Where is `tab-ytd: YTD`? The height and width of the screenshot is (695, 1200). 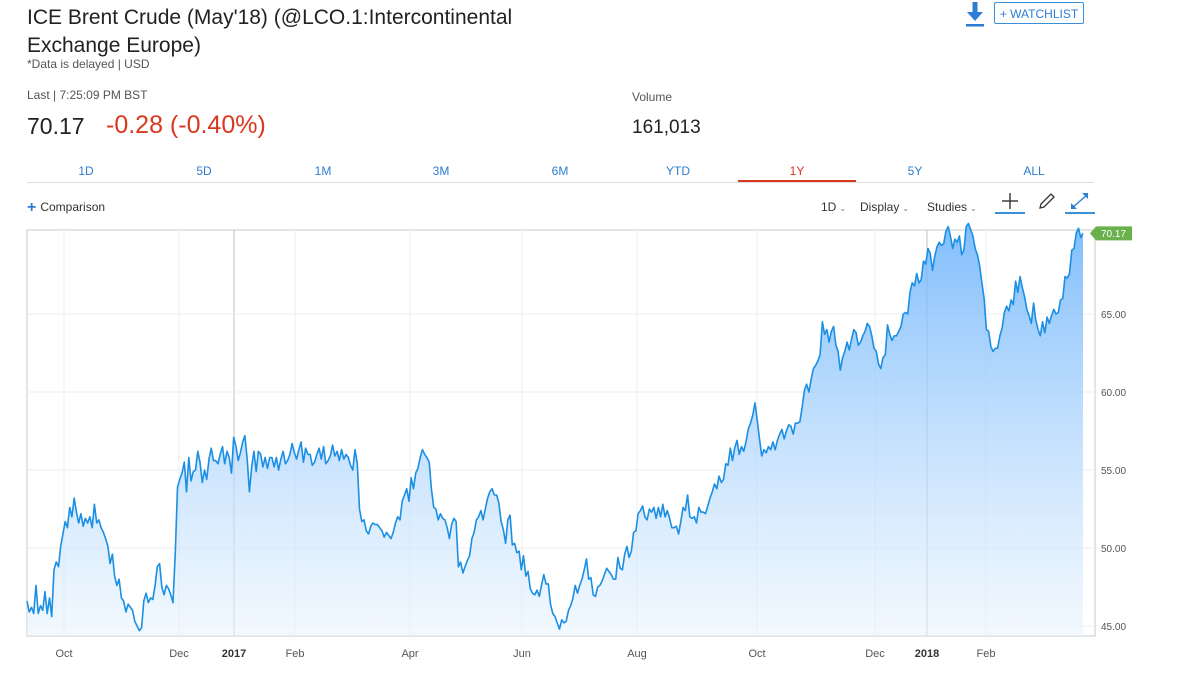
tab-ytd: YTD is located at coordinates (678, 171).